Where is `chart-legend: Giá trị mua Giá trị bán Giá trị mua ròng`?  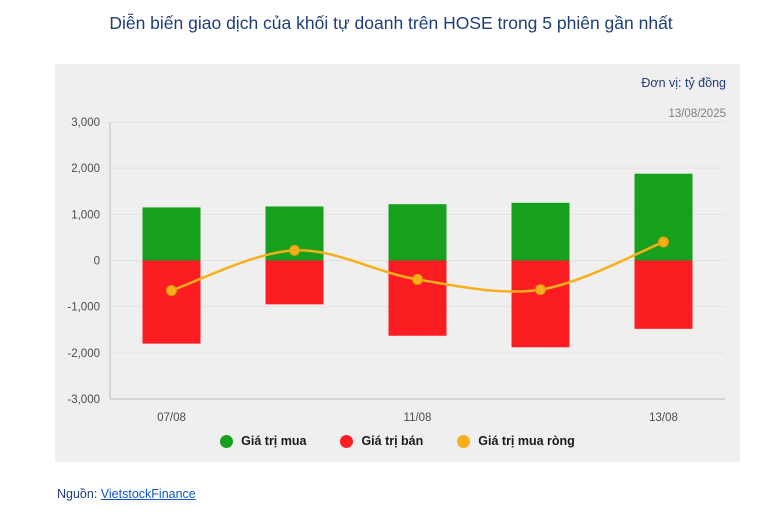 chart-legend: Giá trị mua Giá trị bán Giá trị mua ròng is located at coordinates (397, 441).